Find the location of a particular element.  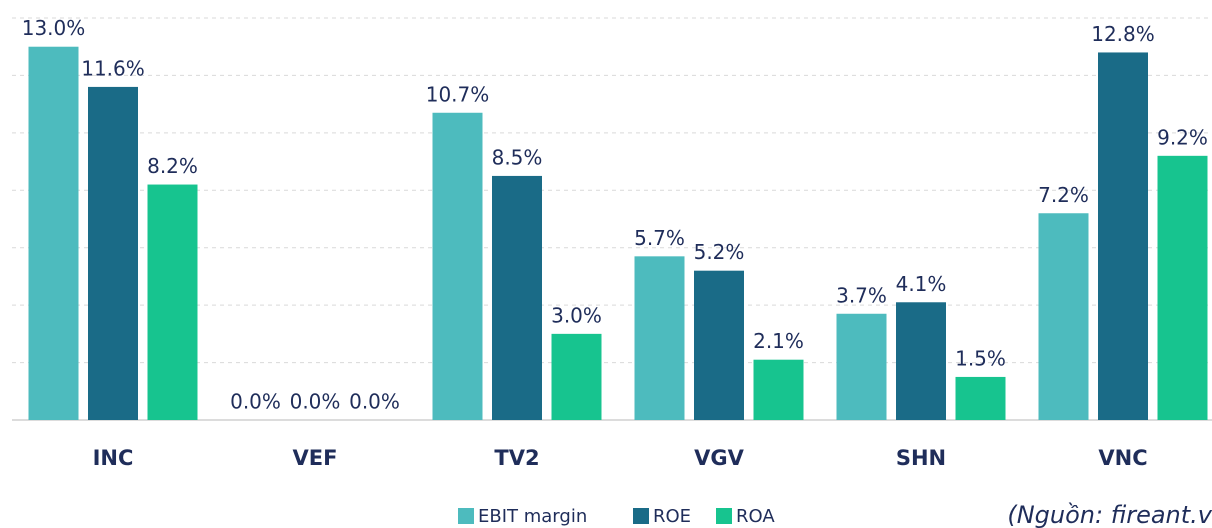

x-tick-label: INC is located at coordinates (113, 458).